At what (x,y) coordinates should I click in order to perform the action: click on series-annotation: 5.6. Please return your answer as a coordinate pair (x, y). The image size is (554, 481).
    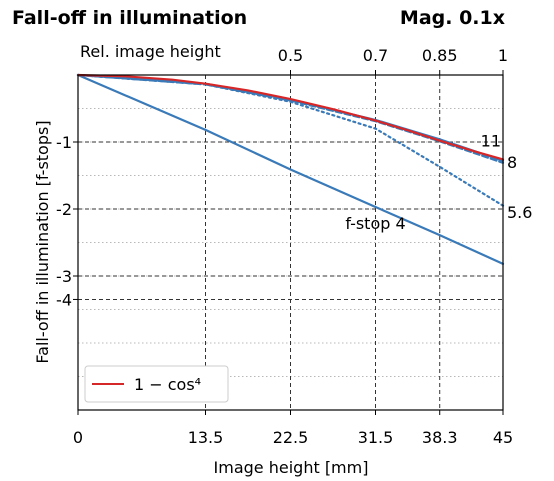
    Looking at the image, I should click on (519, 212).